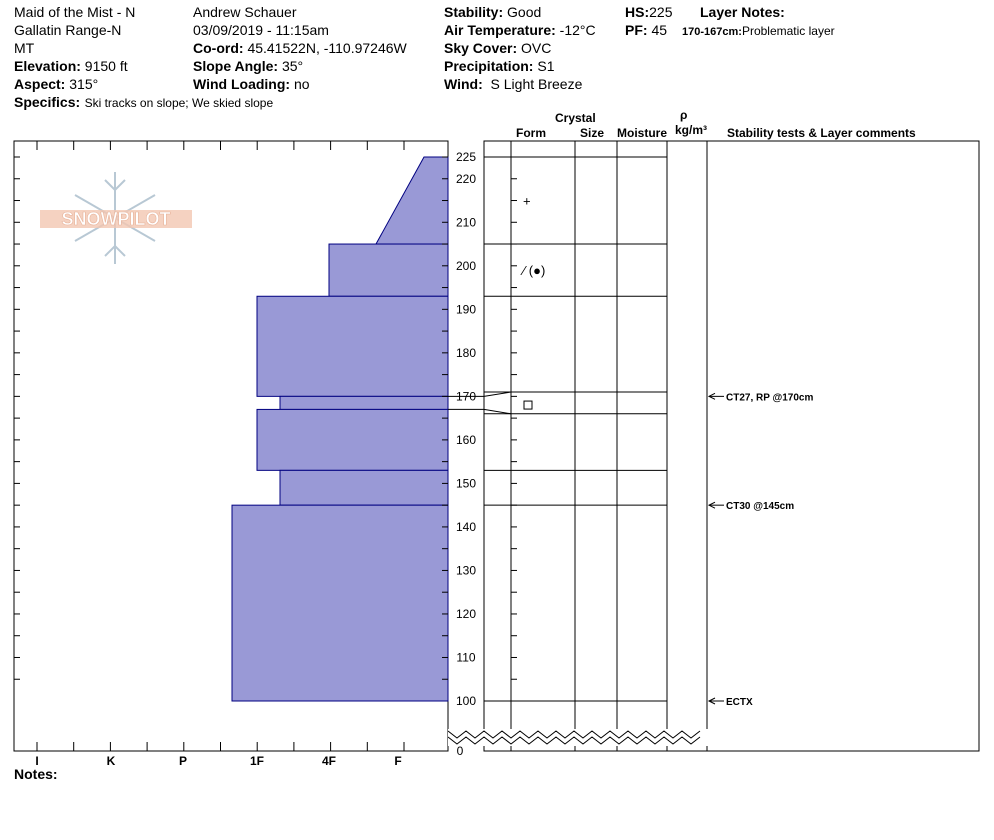 This screenshot has width=994, height=840. I want to click on height-tick-label: 150, so click(466, 483).